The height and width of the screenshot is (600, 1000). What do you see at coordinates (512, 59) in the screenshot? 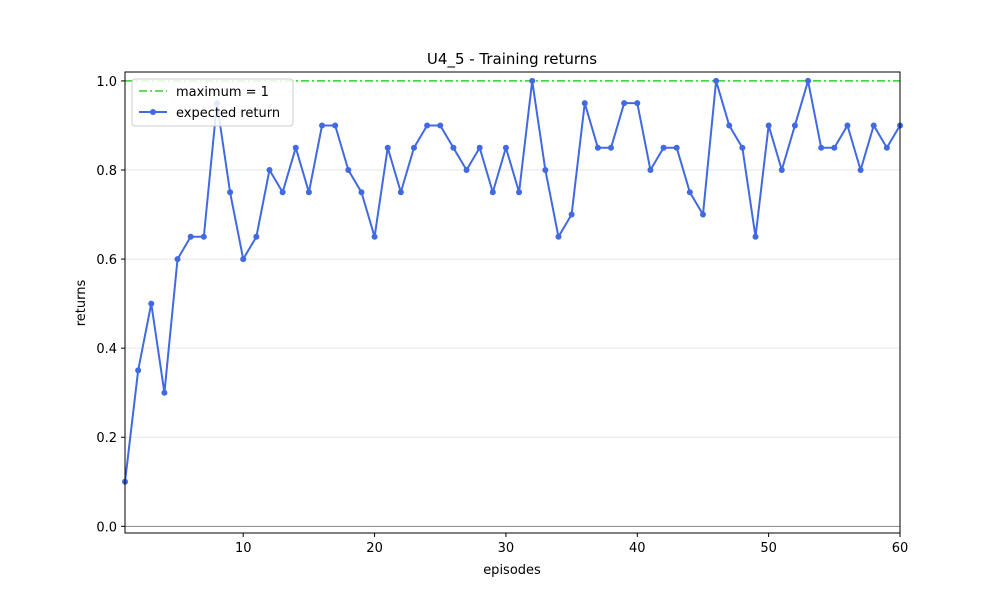
I see `chart-title: U4_5 - Training returns` at bounding box center [512, 59].